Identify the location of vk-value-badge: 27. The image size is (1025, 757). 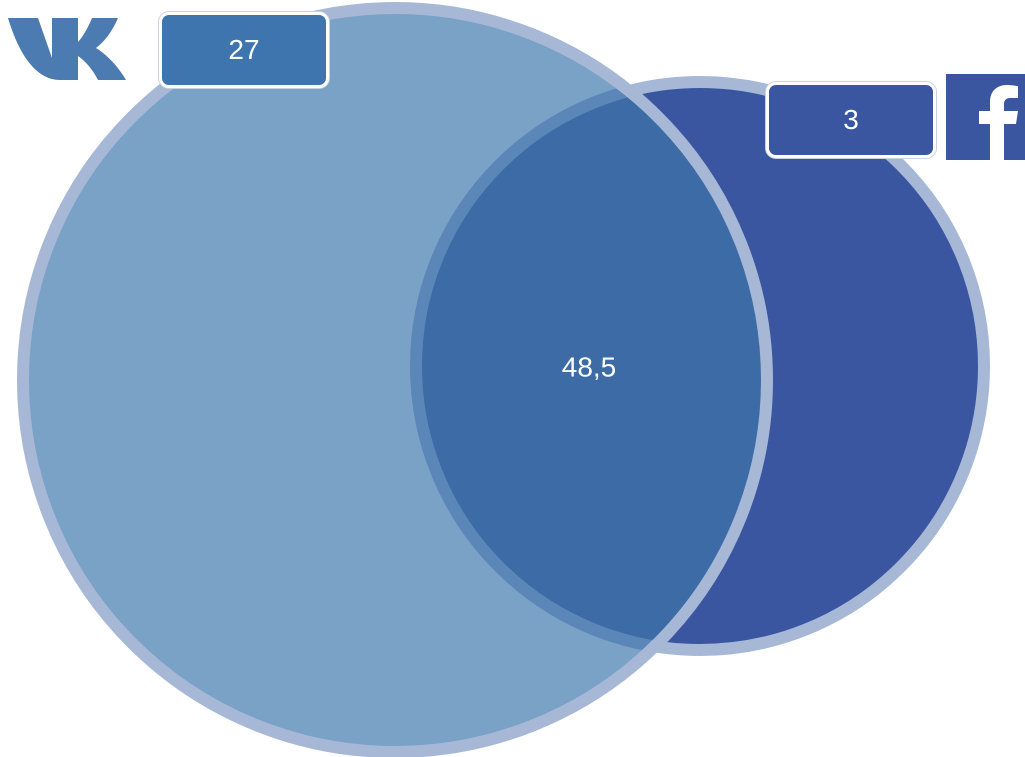
(244, 50).